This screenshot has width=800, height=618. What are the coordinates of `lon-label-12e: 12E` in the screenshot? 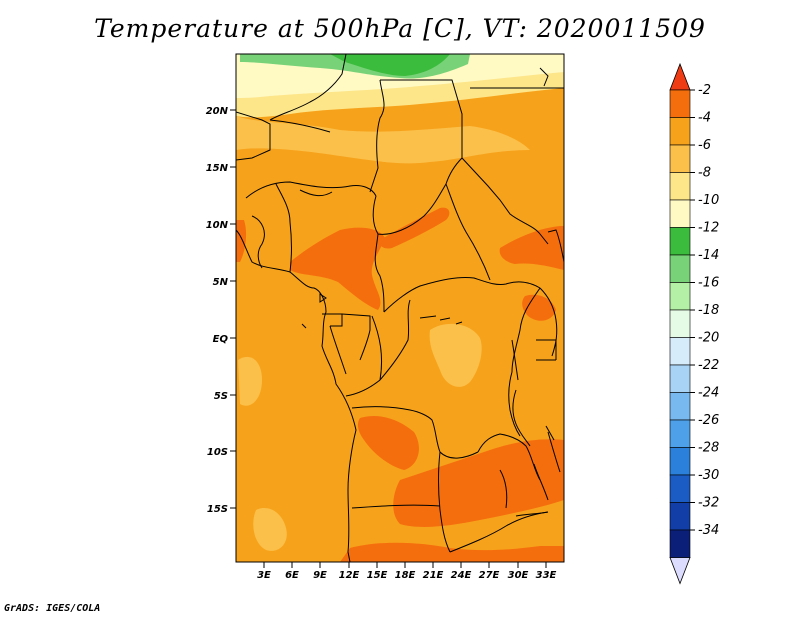 It's located at (349, 575).